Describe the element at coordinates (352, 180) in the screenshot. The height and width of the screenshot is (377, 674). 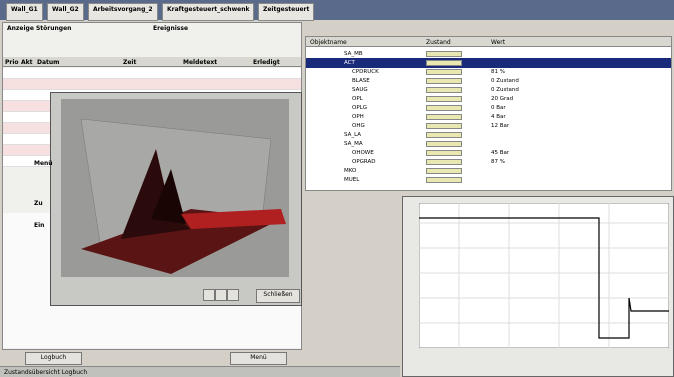
I see `tree-label: MUEL` at that location.